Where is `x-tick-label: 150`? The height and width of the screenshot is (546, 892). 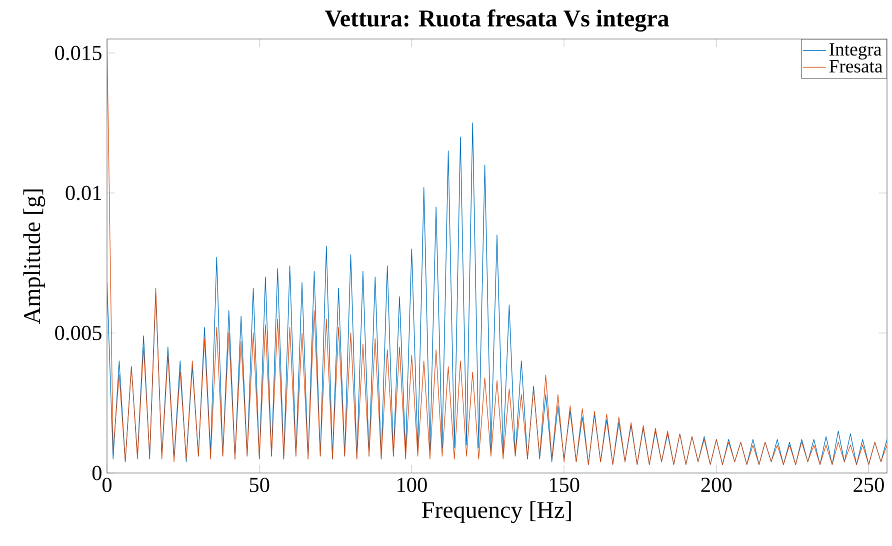
x-tick-label: 150 is located at coordinates (565, 485).